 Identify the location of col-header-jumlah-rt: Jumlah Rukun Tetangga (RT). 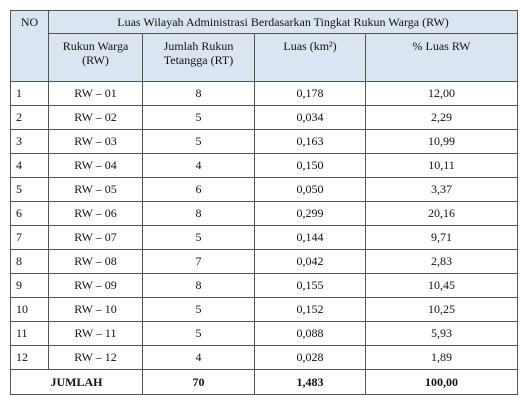
(198, 57).